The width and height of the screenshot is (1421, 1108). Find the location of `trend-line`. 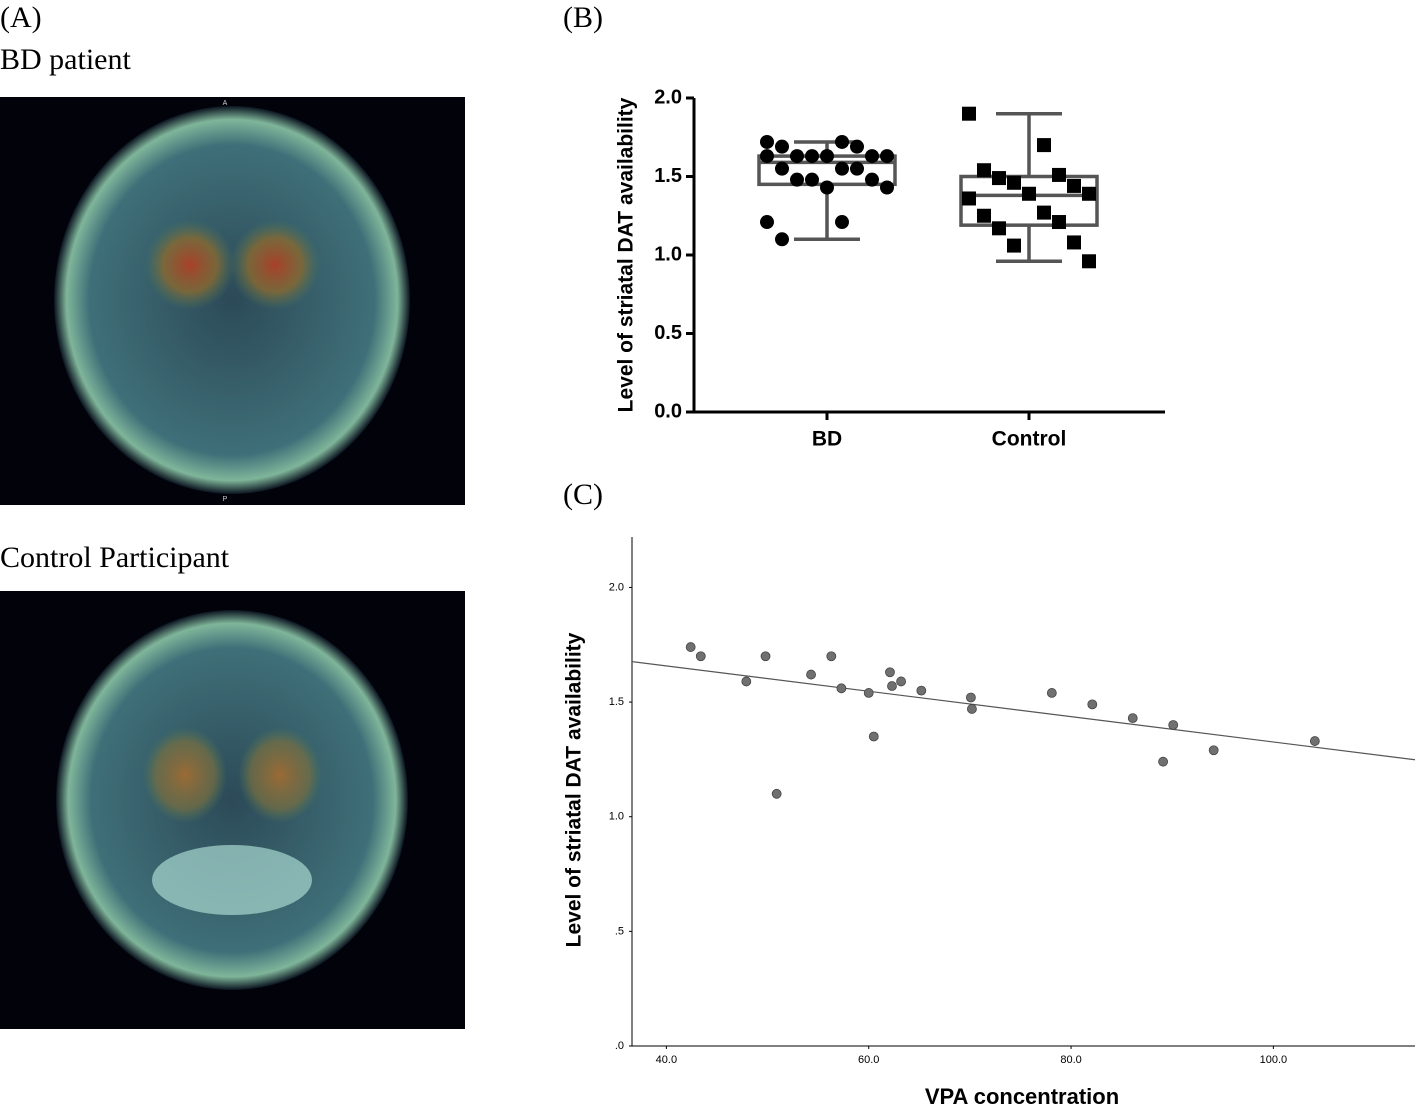

trend-line is located at coordinates (1023, 710).